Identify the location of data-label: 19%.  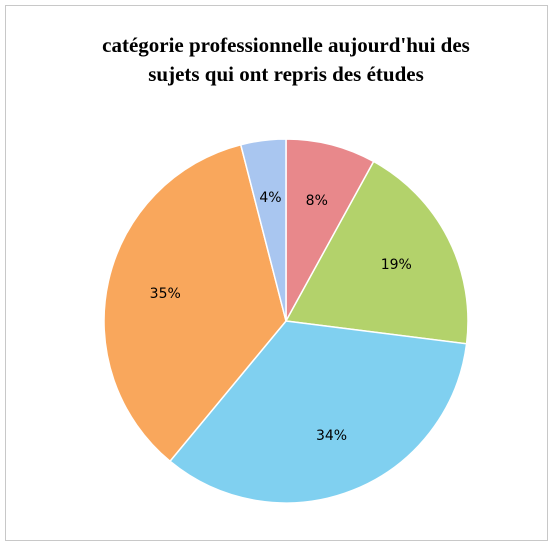
(396, 265).